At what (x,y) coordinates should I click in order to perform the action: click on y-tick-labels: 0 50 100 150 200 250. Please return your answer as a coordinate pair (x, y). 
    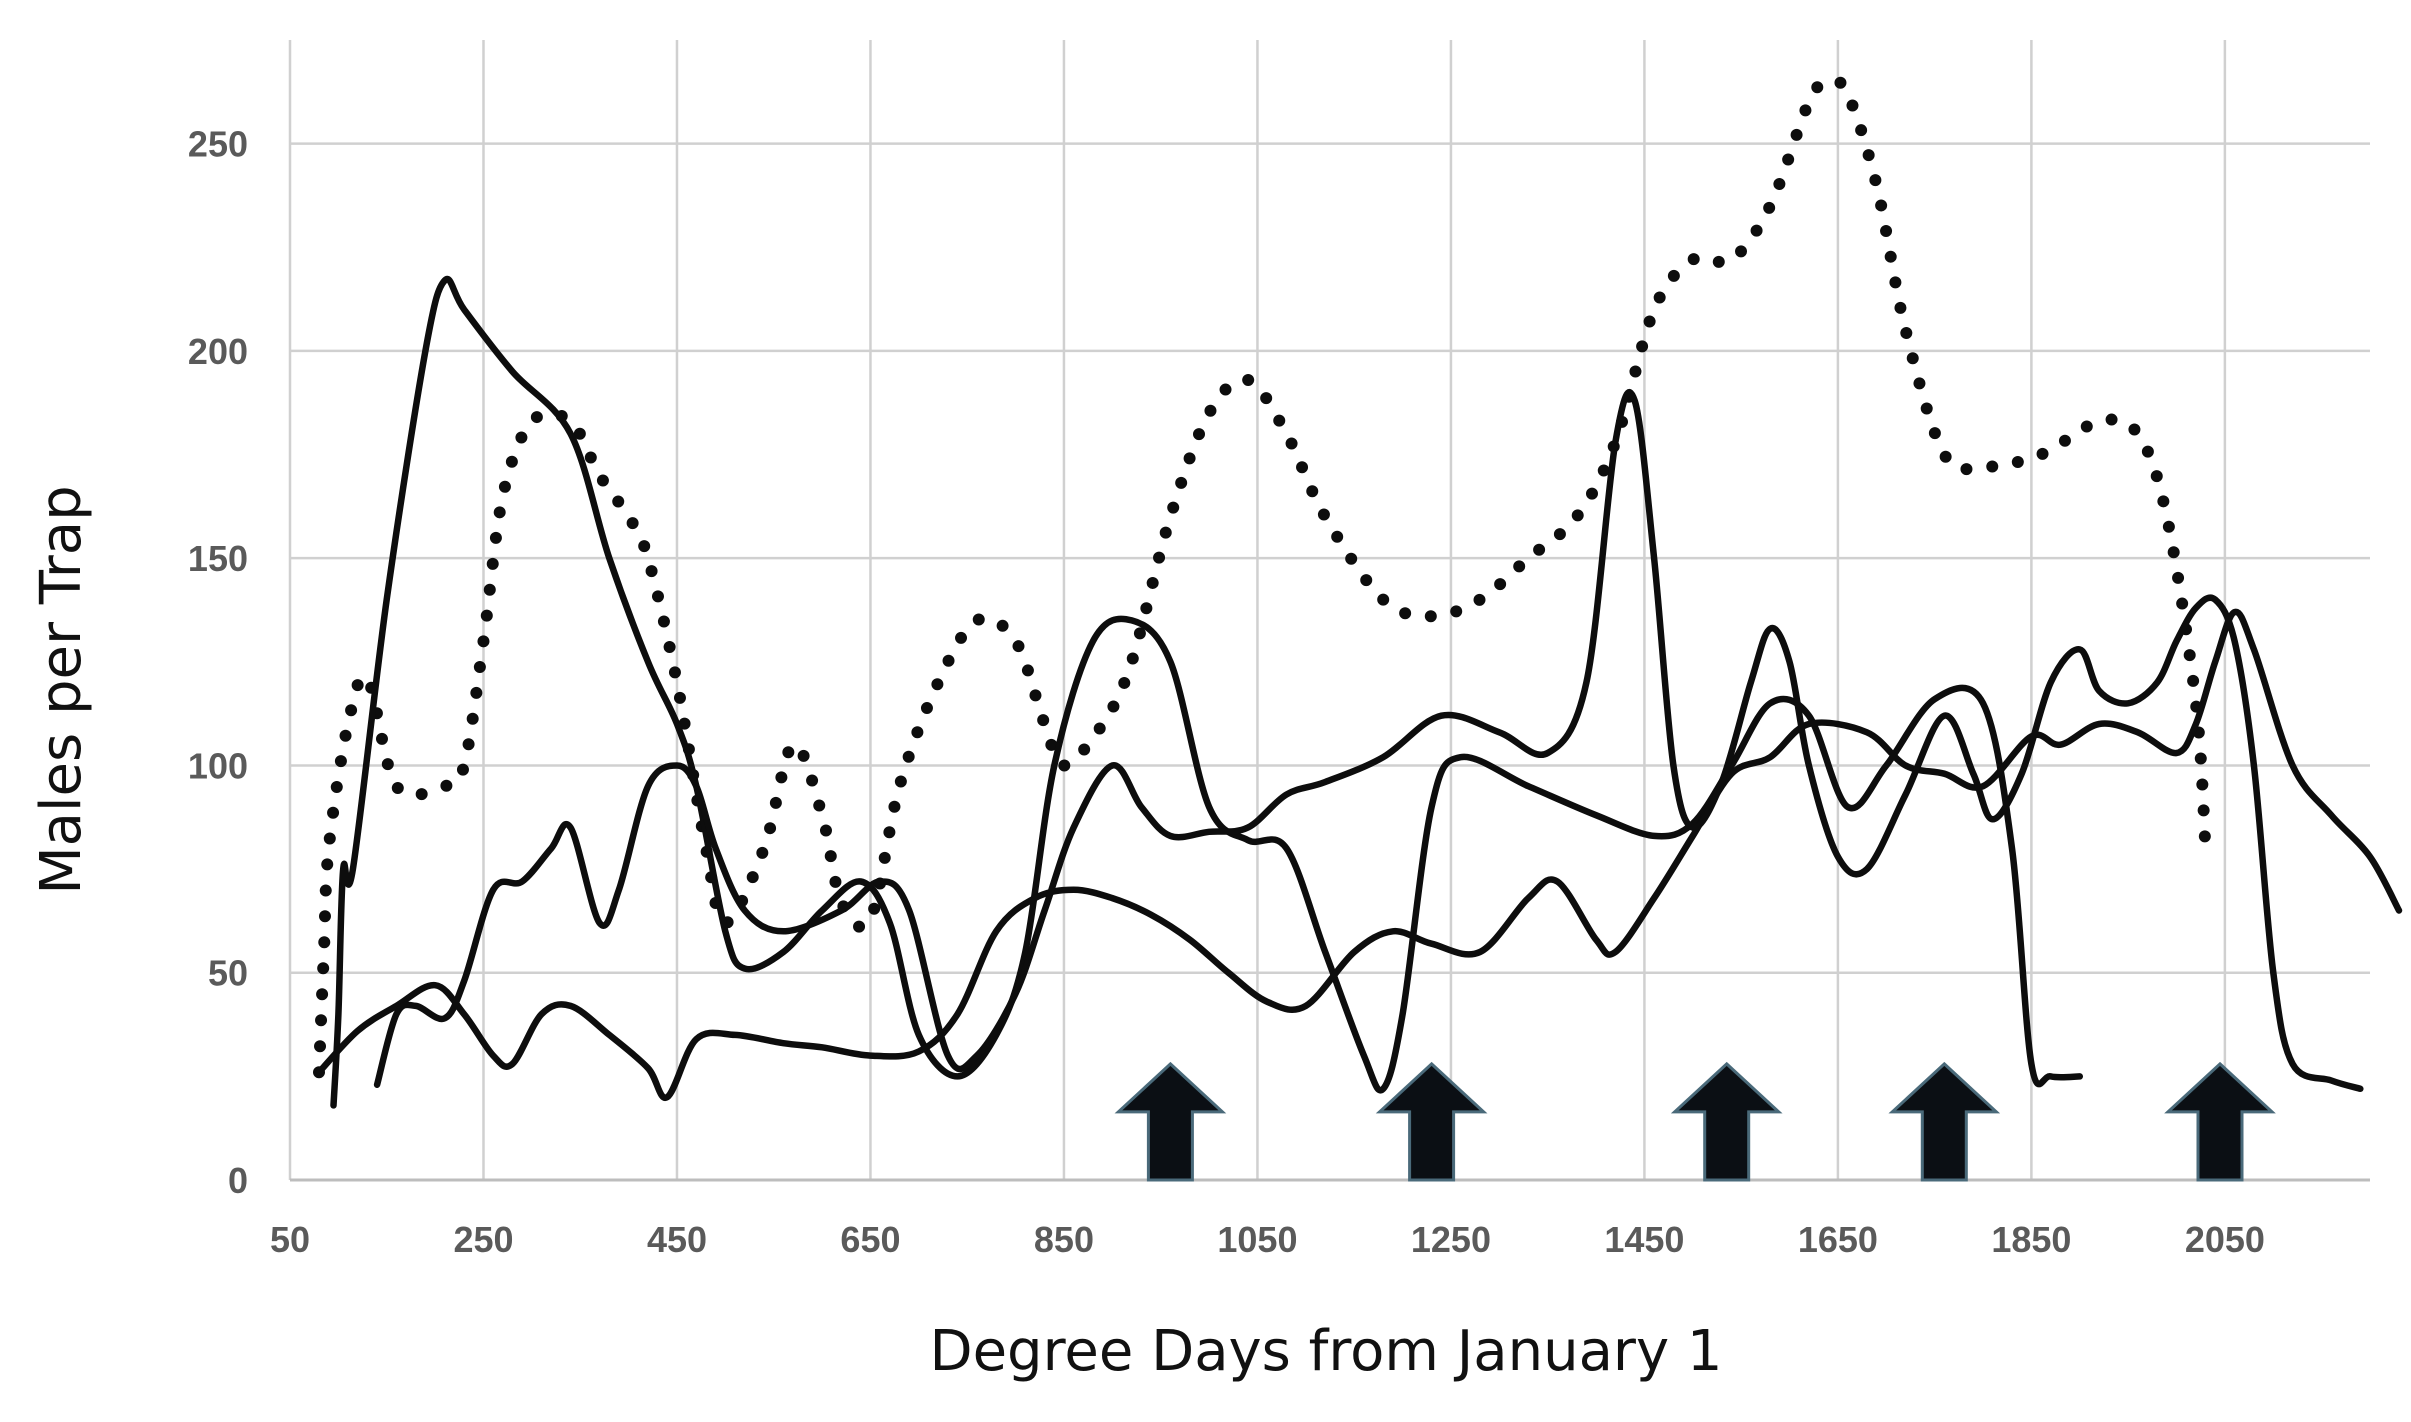
    Looking at the image, I should click on (218, 662).